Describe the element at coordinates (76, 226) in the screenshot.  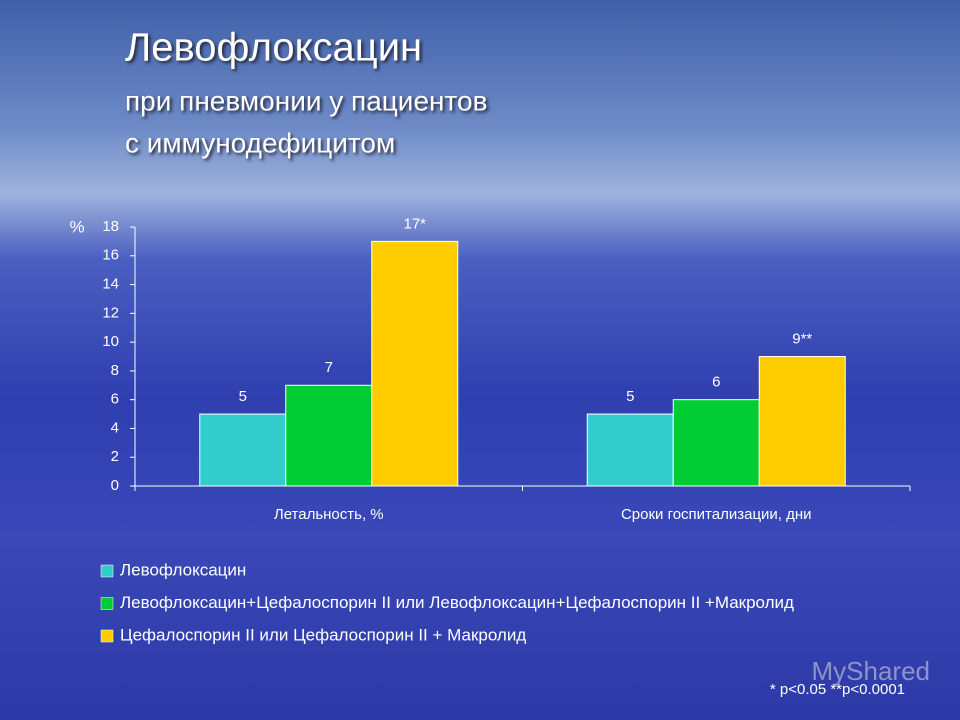
I see `y-axis-label: %` at that location.